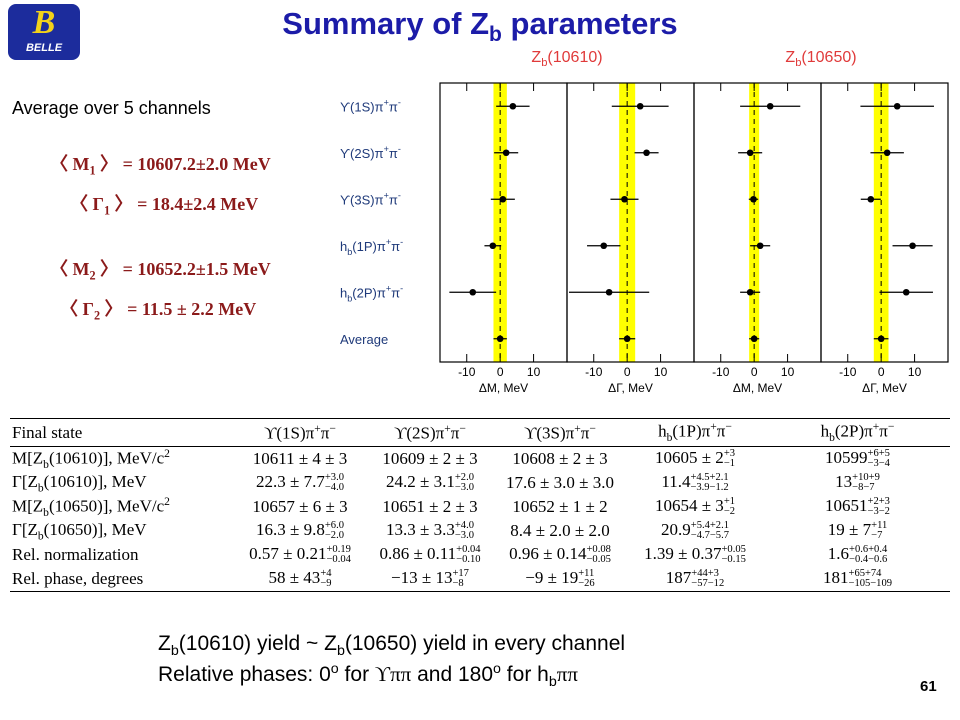  Describe the element at coordinates (122, 555) in the screenshot. I see `row-header: Rel. normalization` at that location.